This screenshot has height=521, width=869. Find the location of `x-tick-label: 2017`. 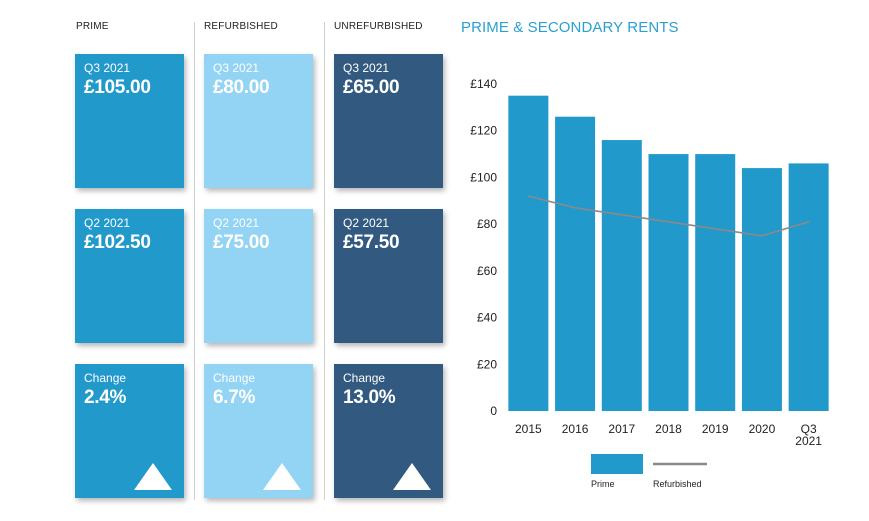

x-tick-label: 2017 is located at coordinates (621, 429).